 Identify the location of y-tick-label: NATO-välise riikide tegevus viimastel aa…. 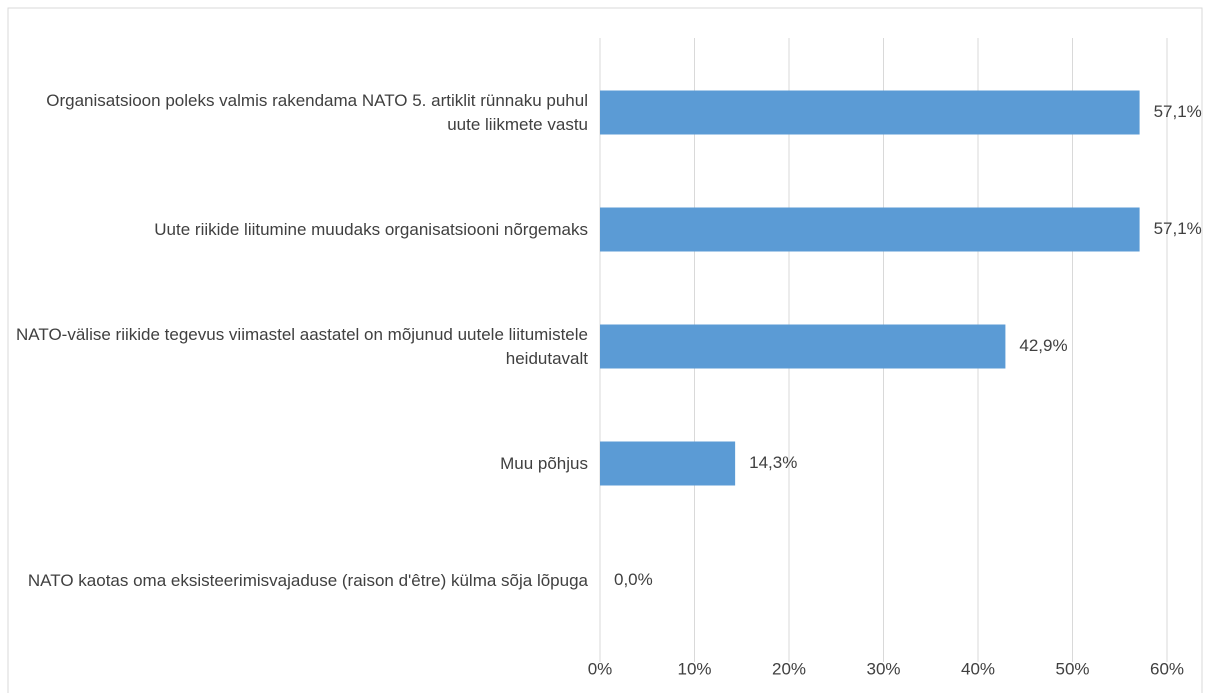
(302, 346).